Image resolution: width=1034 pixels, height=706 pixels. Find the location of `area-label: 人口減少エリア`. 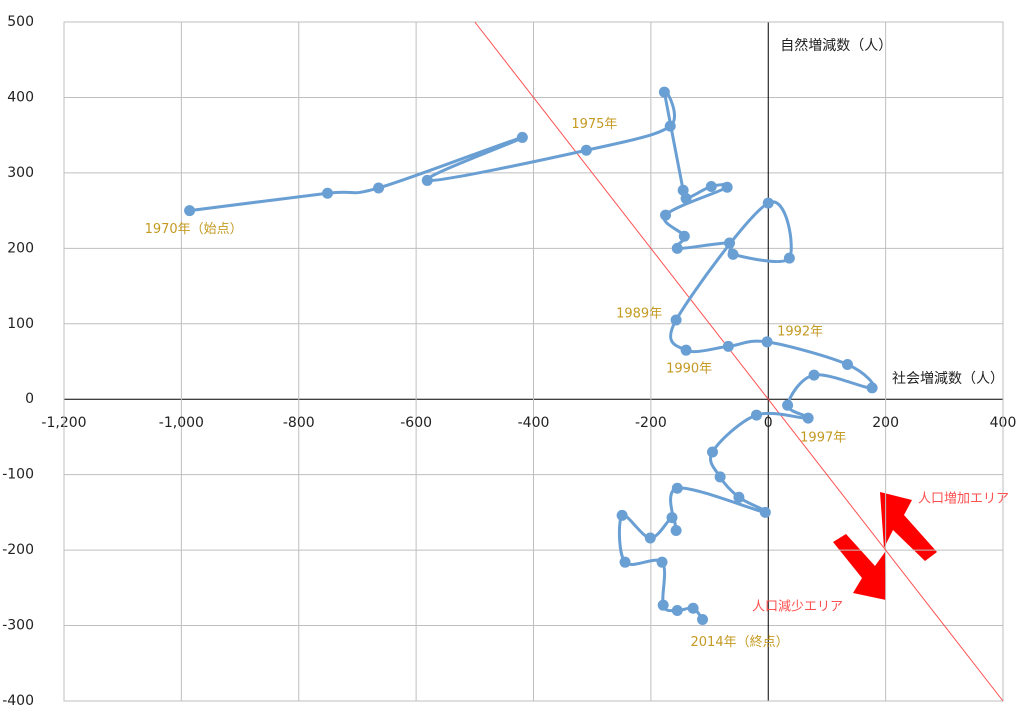

area-label: 人口減少エリア is located at coordinates (797, 607).